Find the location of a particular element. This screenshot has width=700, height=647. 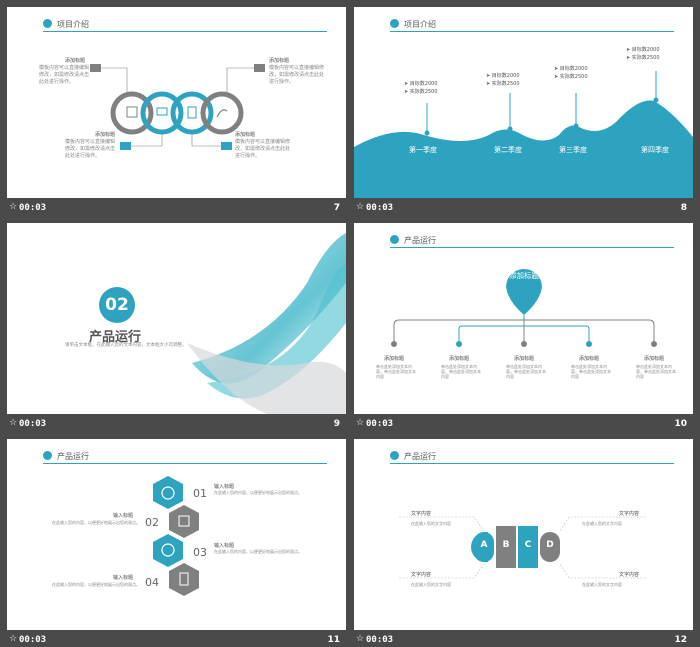

node-3-heading: 添加标题 is located at coordinates (524, 359).